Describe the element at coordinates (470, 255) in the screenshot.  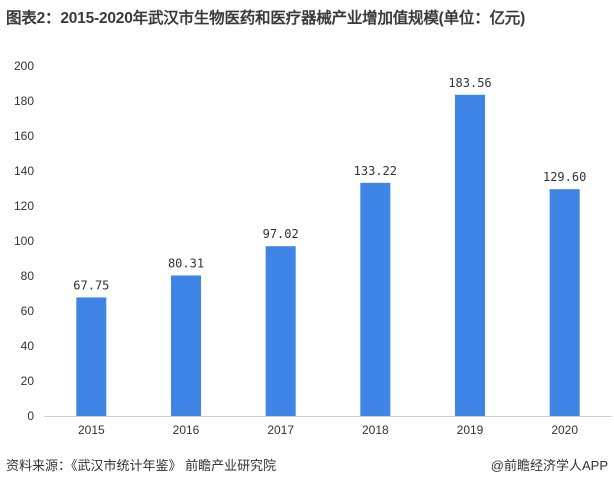
I see `bar-2019` at that location.